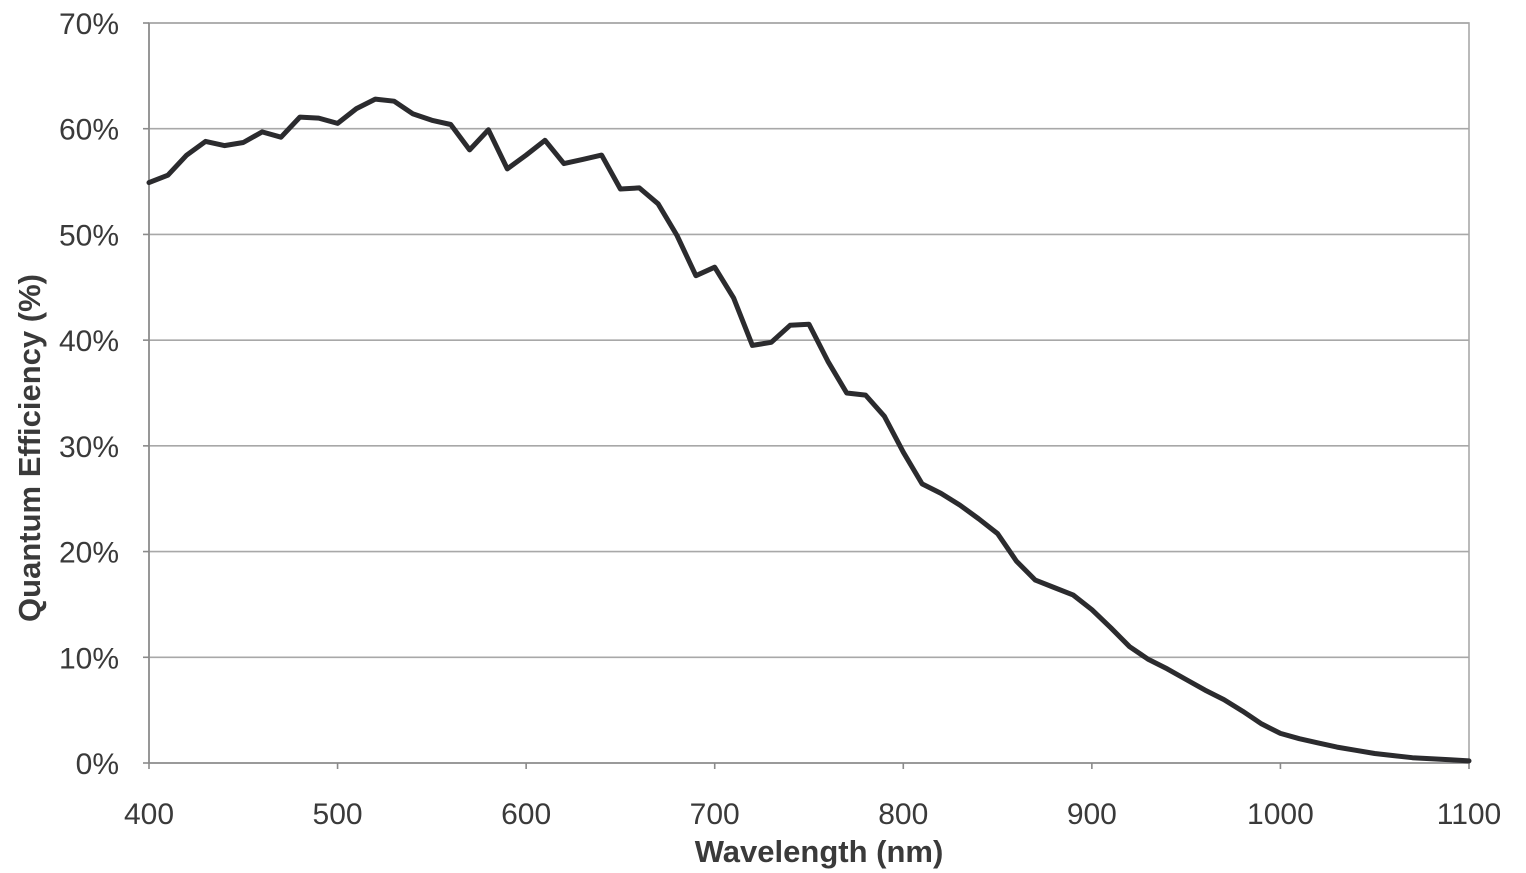 This screenshot has width=1526, height=873. I want to click on x-tick-label: 1100, so click(1469, 814).